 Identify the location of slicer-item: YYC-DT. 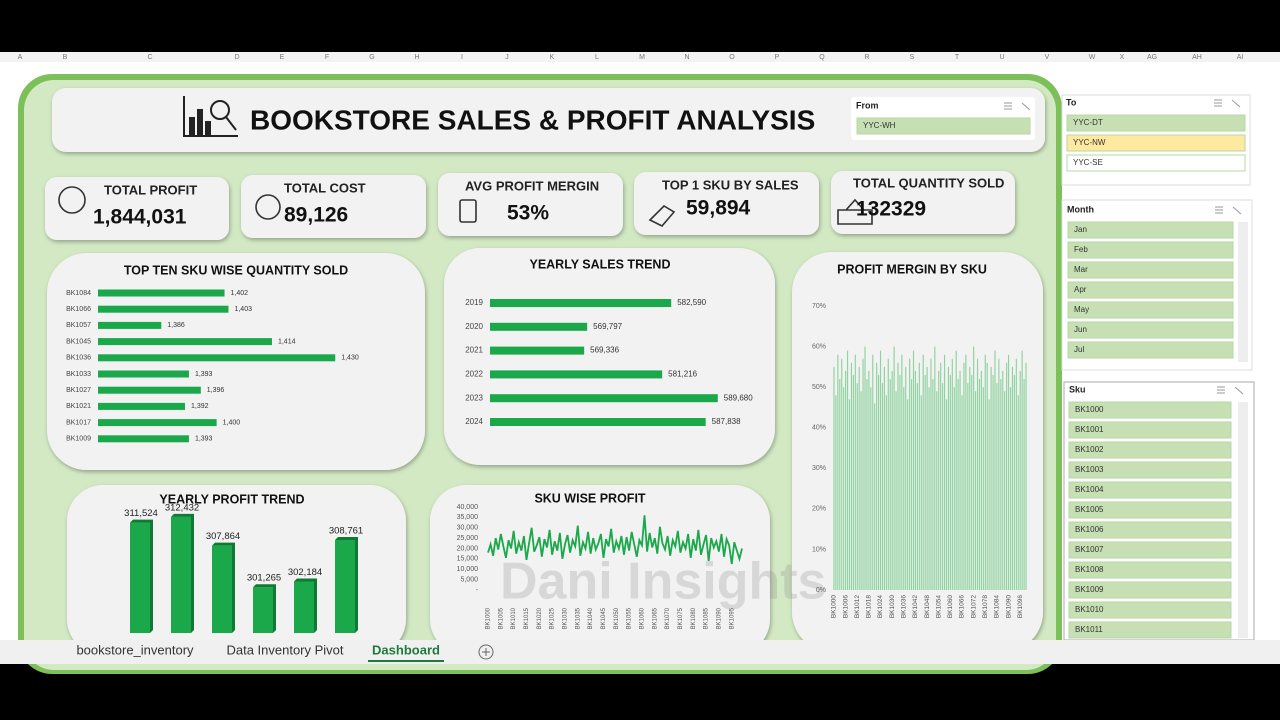
(1156, 123).